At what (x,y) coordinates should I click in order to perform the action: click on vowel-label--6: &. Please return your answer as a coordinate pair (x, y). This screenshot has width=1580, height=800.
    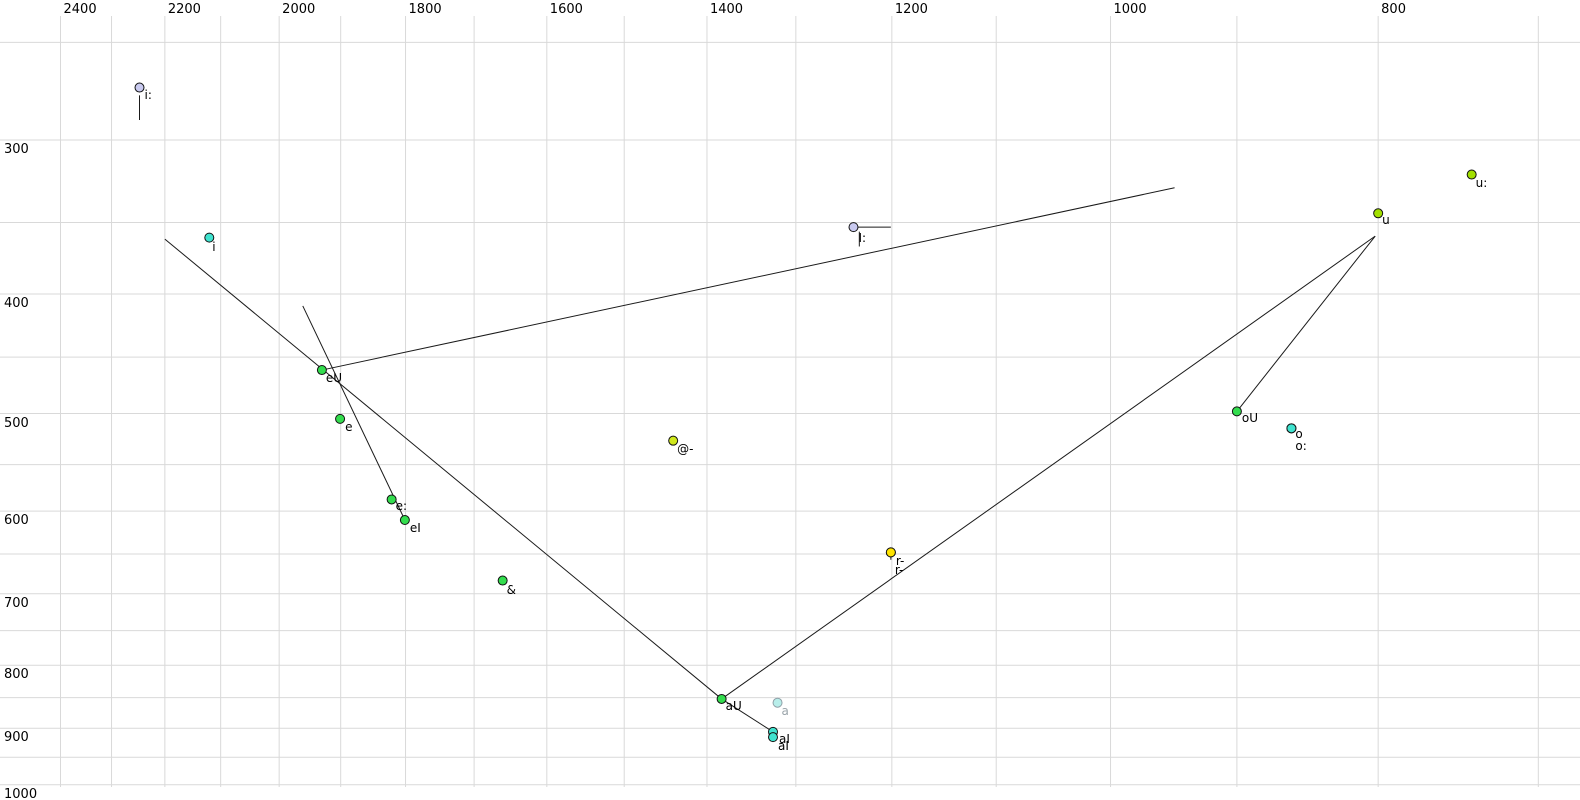
    Looking at the image, I should click on (511, 589).